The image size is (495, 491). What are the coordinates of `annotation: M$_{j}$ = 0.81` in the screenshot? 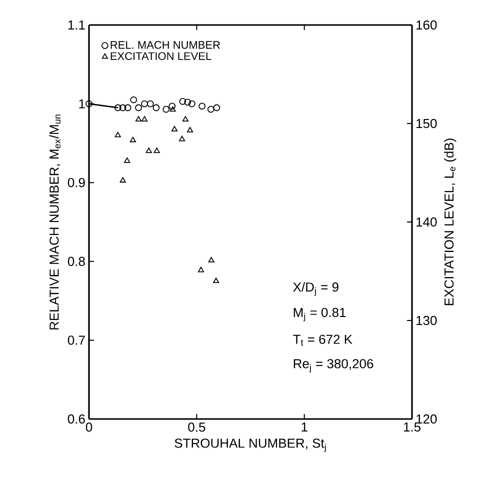 It's located at (320, 315).